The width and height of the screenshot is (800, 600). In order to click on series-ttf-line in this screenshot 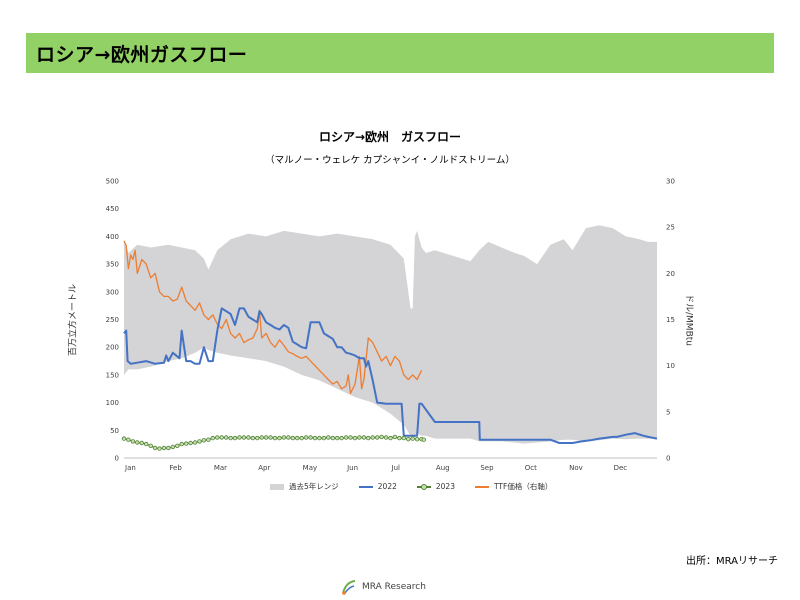, I will do `click(273, 317)`.